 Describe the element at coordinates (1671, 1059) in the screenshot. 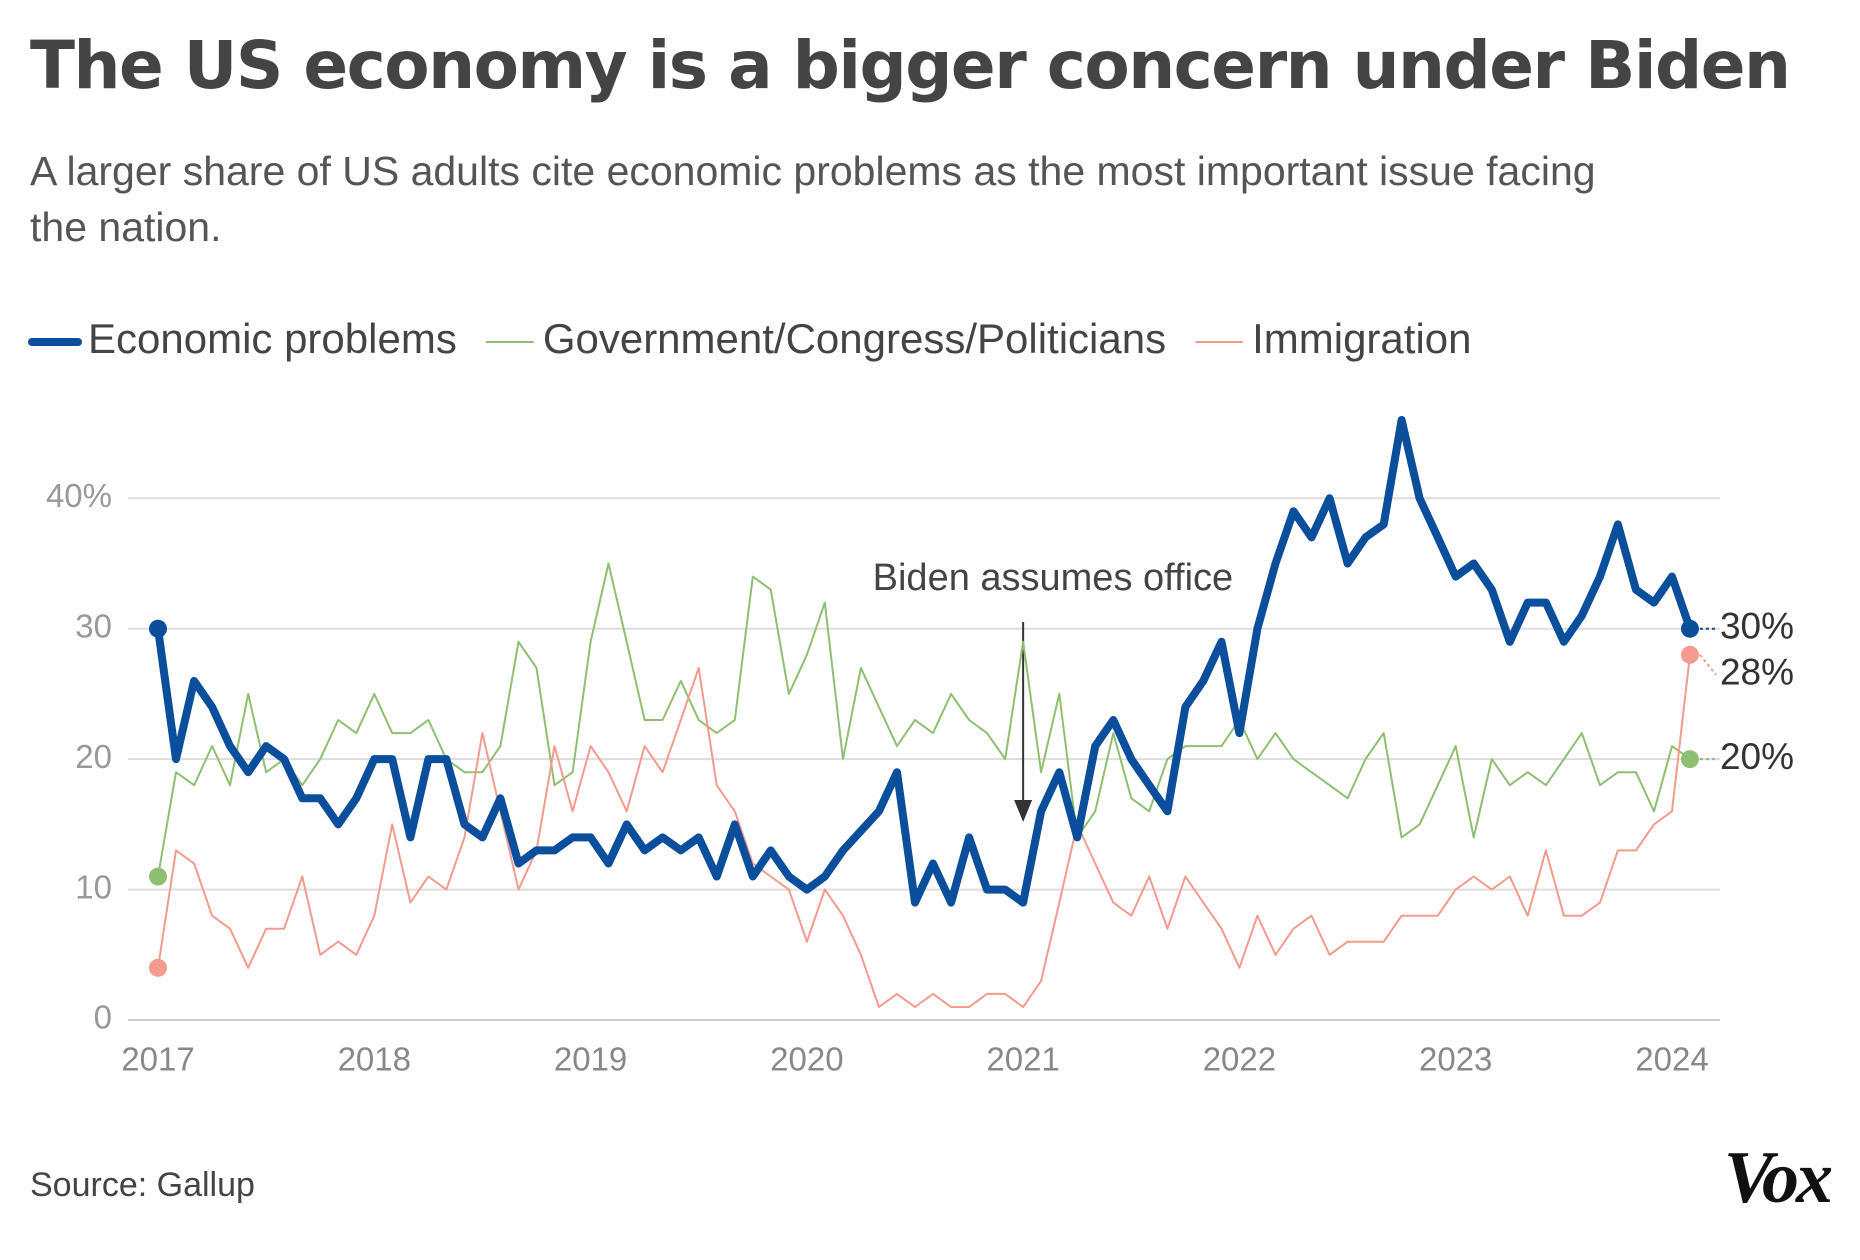

I see `x-tick-label: 2024` at that location.